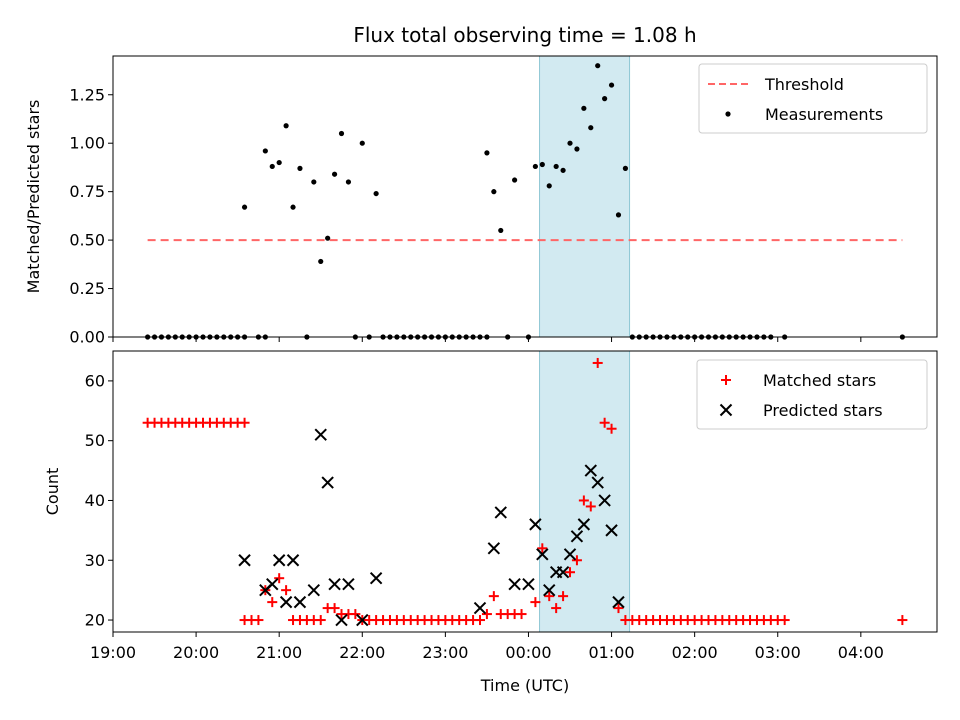 This screenshot has width=960, height=720. What do you see at coordinates (87, 240) in the screenshot?
I see `y-tick-label: 0.50` at bounding box center [87, 240].